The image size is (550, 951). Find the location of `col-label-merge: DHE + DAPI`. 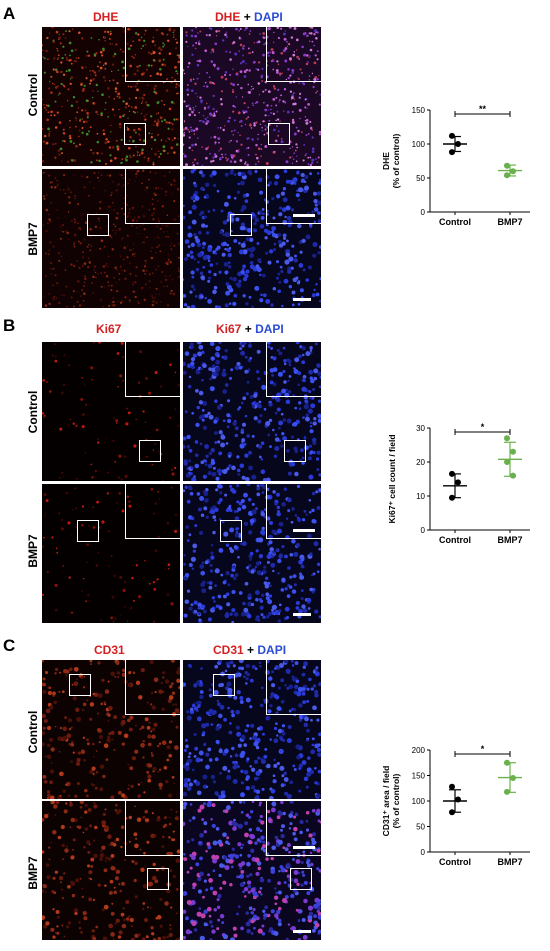

col-label-merge: DHE + DAPI is located at coordinates (249, 17).